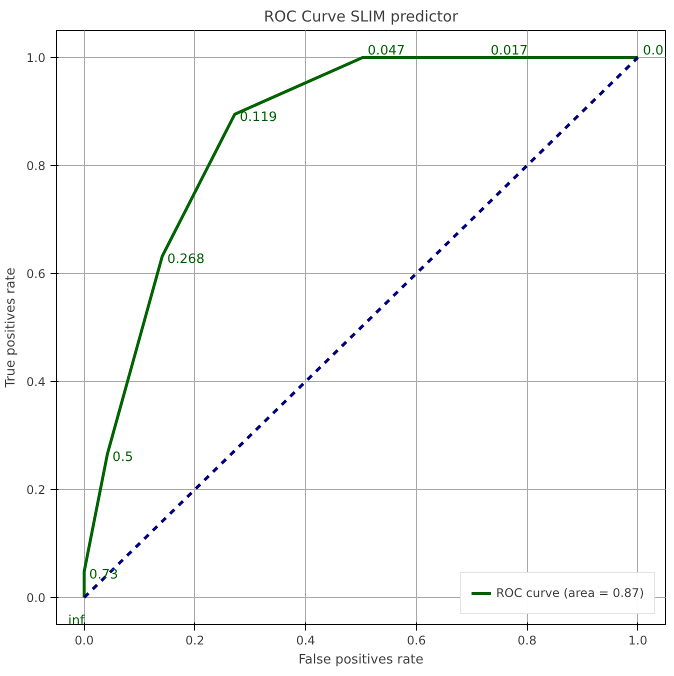  What do you see at coordinates (194, 641) in the screenshot?
I see `x-tick-label: 0.2` at bounding box center [194, 641].